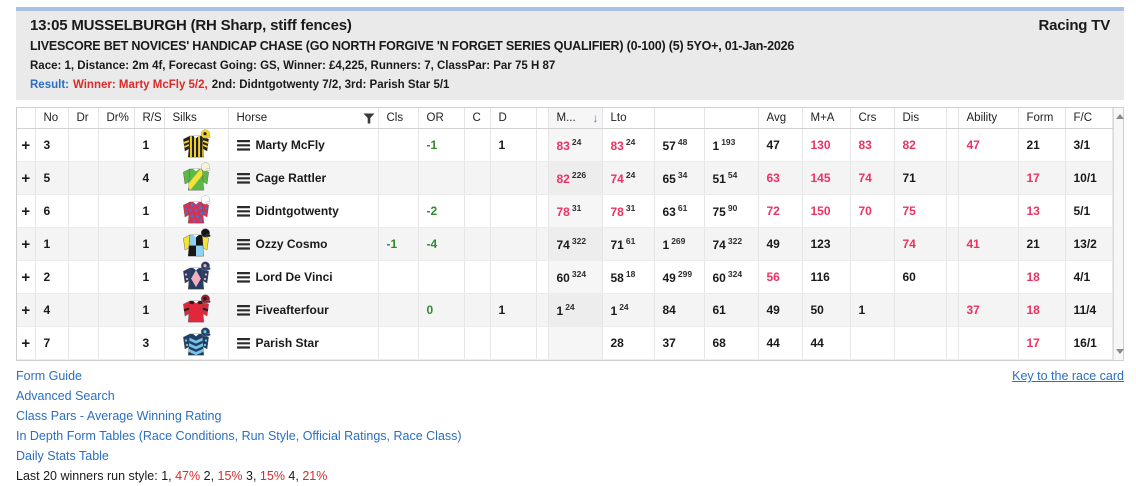 The width and height of the screenshot is (1136, 486). Describe the element at coordinates (1042, 118) in the screenshot. I see `col-header-form: Form` at that location.